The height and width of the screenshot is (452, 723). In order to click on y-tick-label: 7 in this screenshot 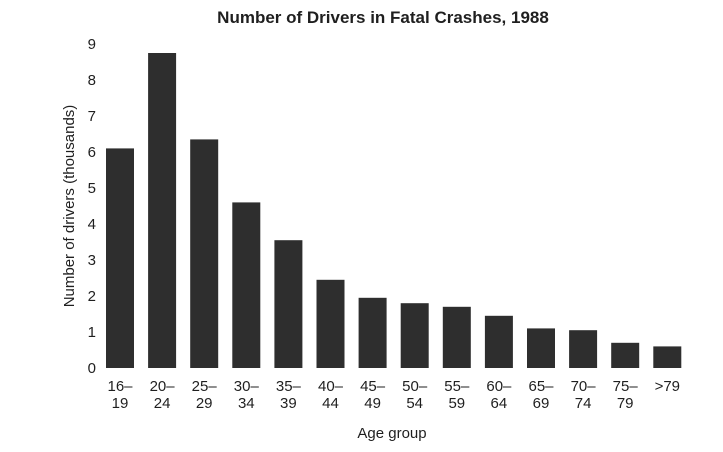, I will do `click(92, 116)`.